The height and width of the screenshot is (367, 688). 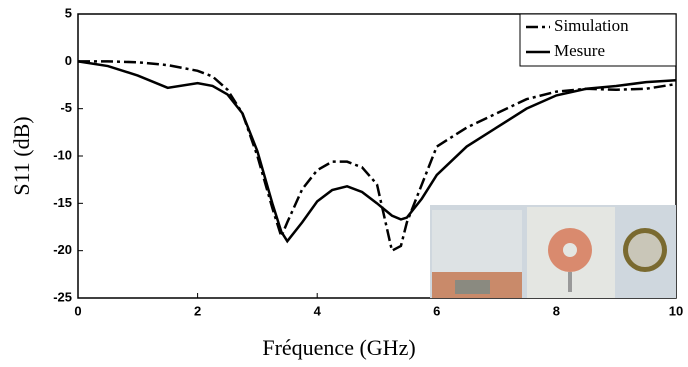 I want to click on y-tick-label: 5, so click(x=68, y=12).